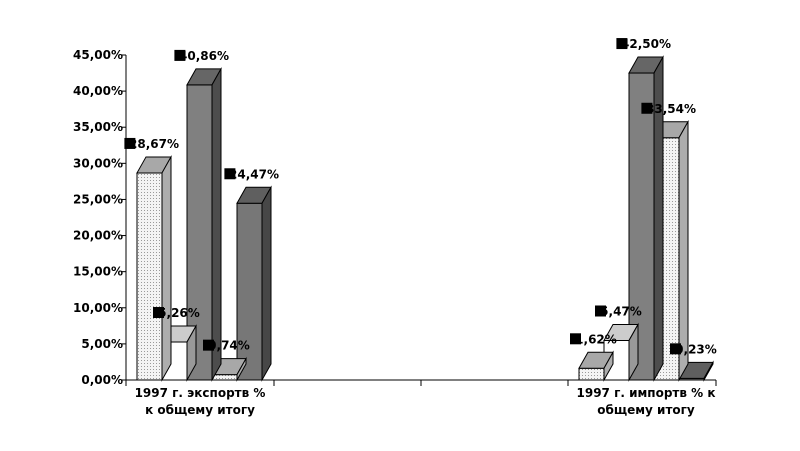 This screenshot has height=451, width=800. I want to click on y-tick-label: 10,00%, so click(98, 308).